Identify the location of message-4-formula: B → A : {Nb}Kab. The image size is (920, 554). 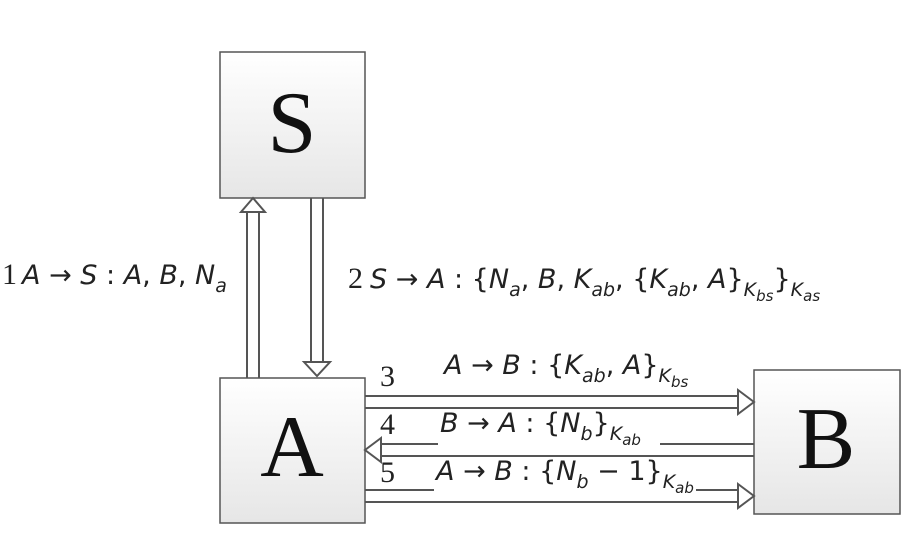
(540, 428).